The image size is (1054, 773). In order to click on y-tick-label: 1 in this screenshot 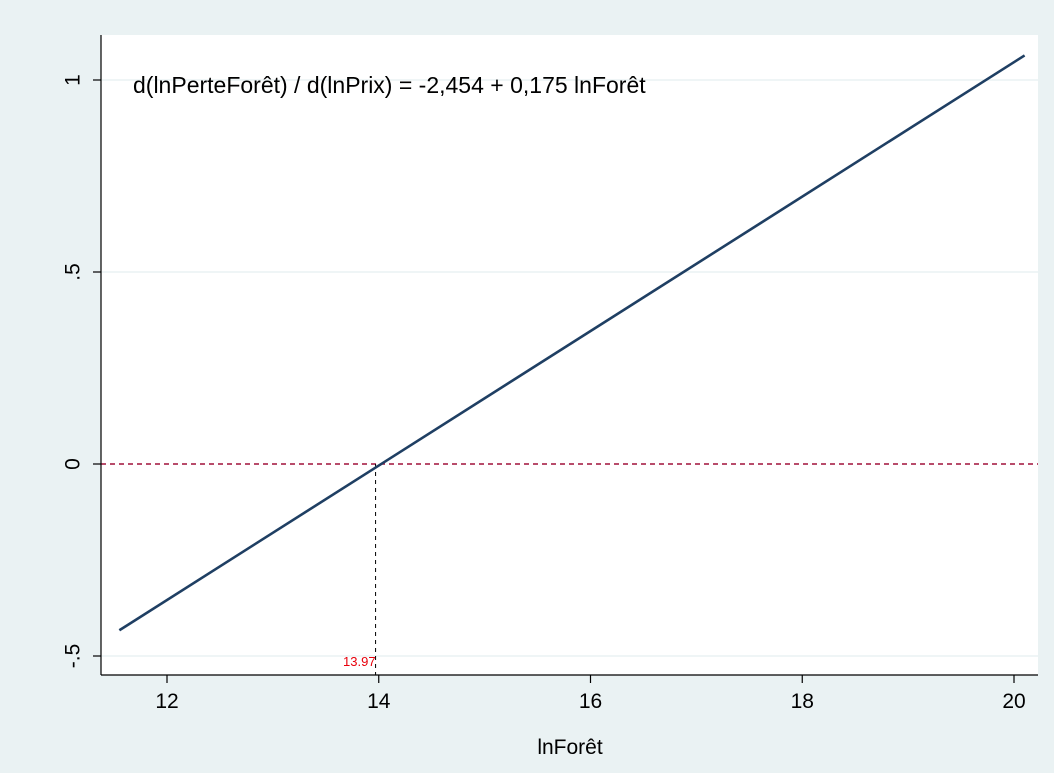, I will do `click(73, 80)`.